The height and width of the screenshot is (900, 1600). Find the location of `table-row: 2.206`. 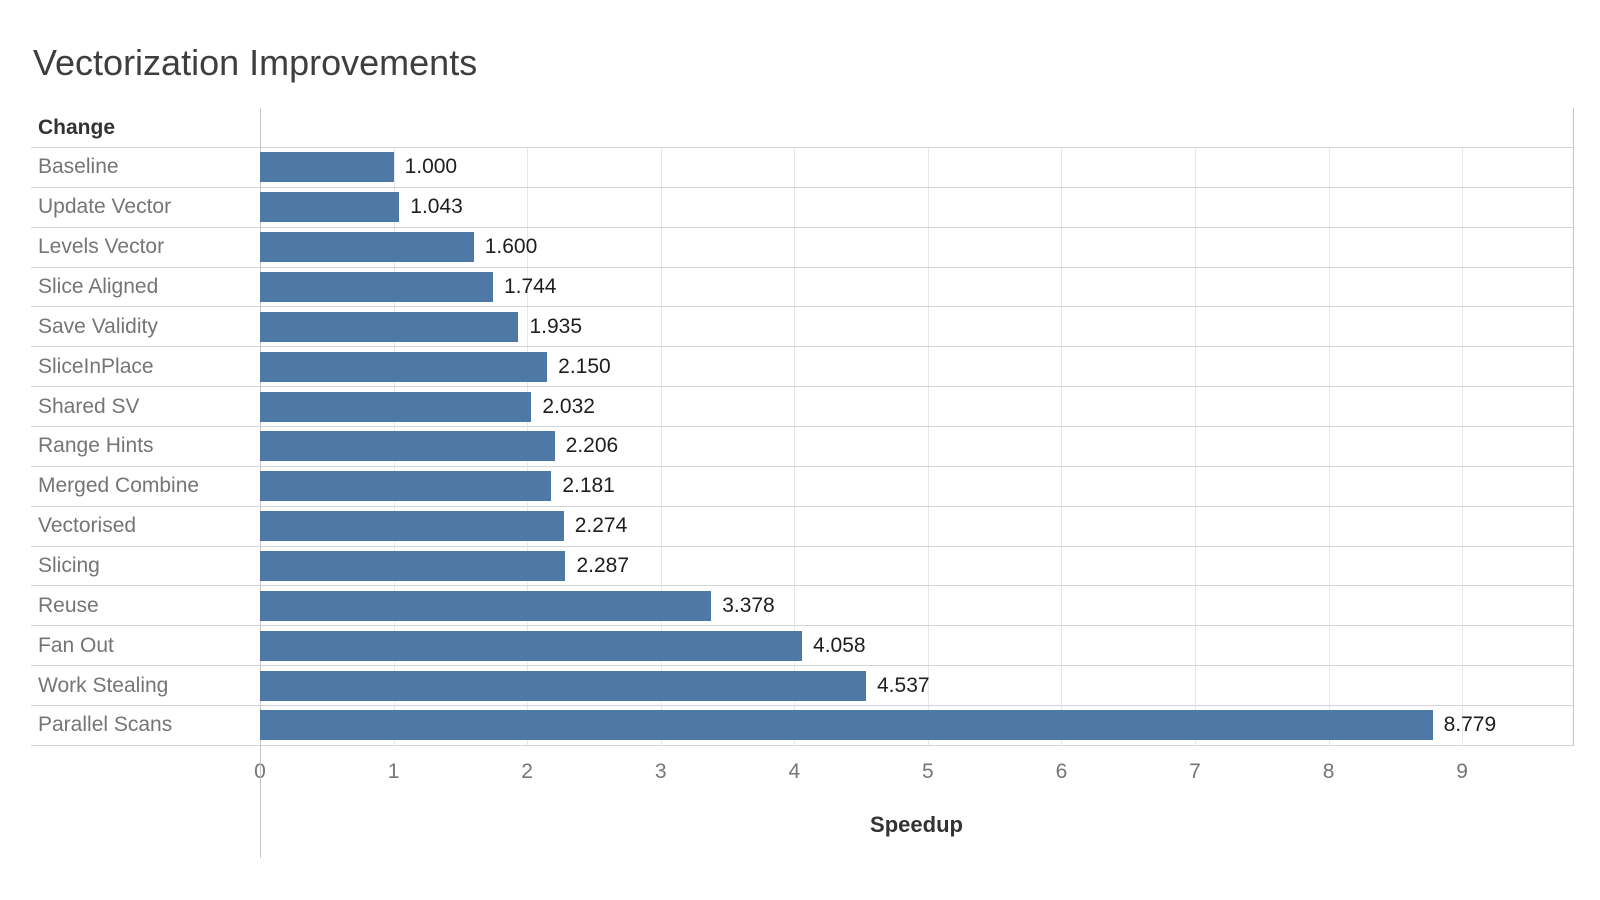

table-row: 2.206 is located at coordinates (916, 447).